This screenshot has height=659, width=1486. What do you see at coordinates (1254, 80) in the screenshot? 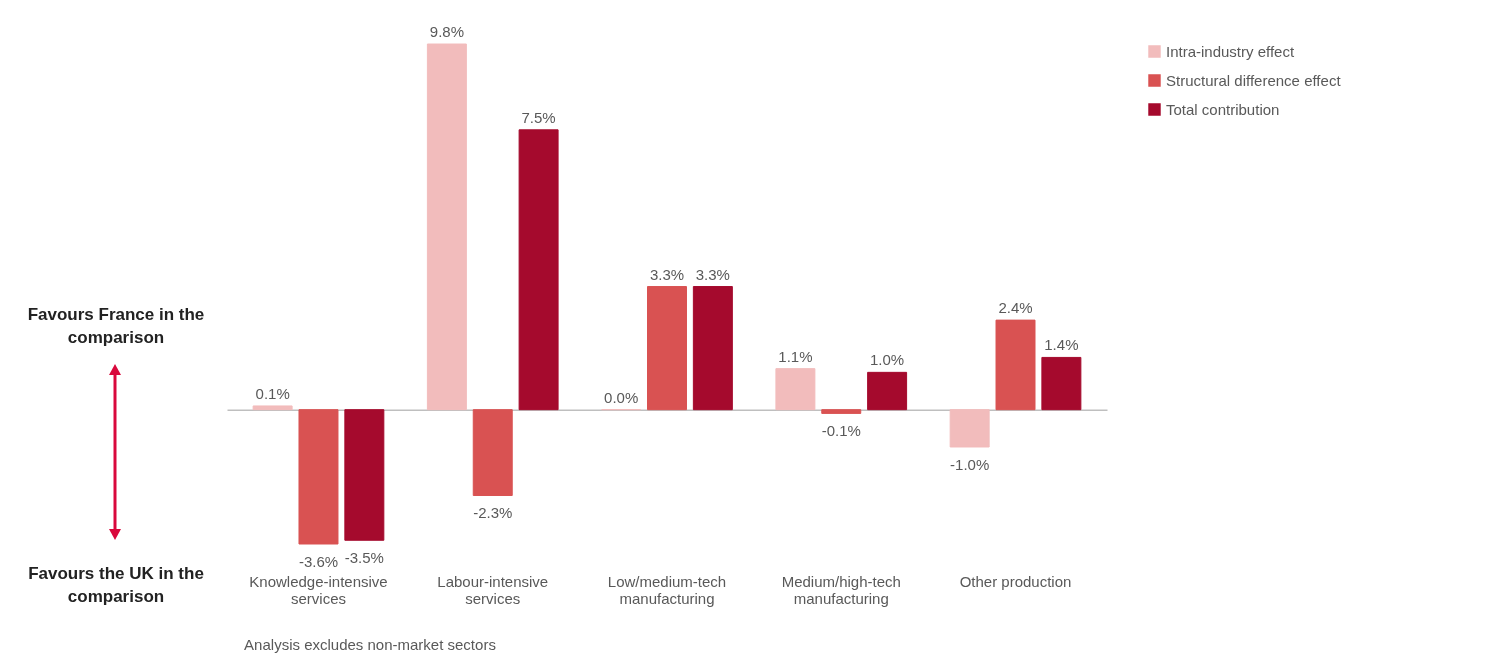
I see `legend-label: Structural difference effect` at bounding box center [1254, 80].